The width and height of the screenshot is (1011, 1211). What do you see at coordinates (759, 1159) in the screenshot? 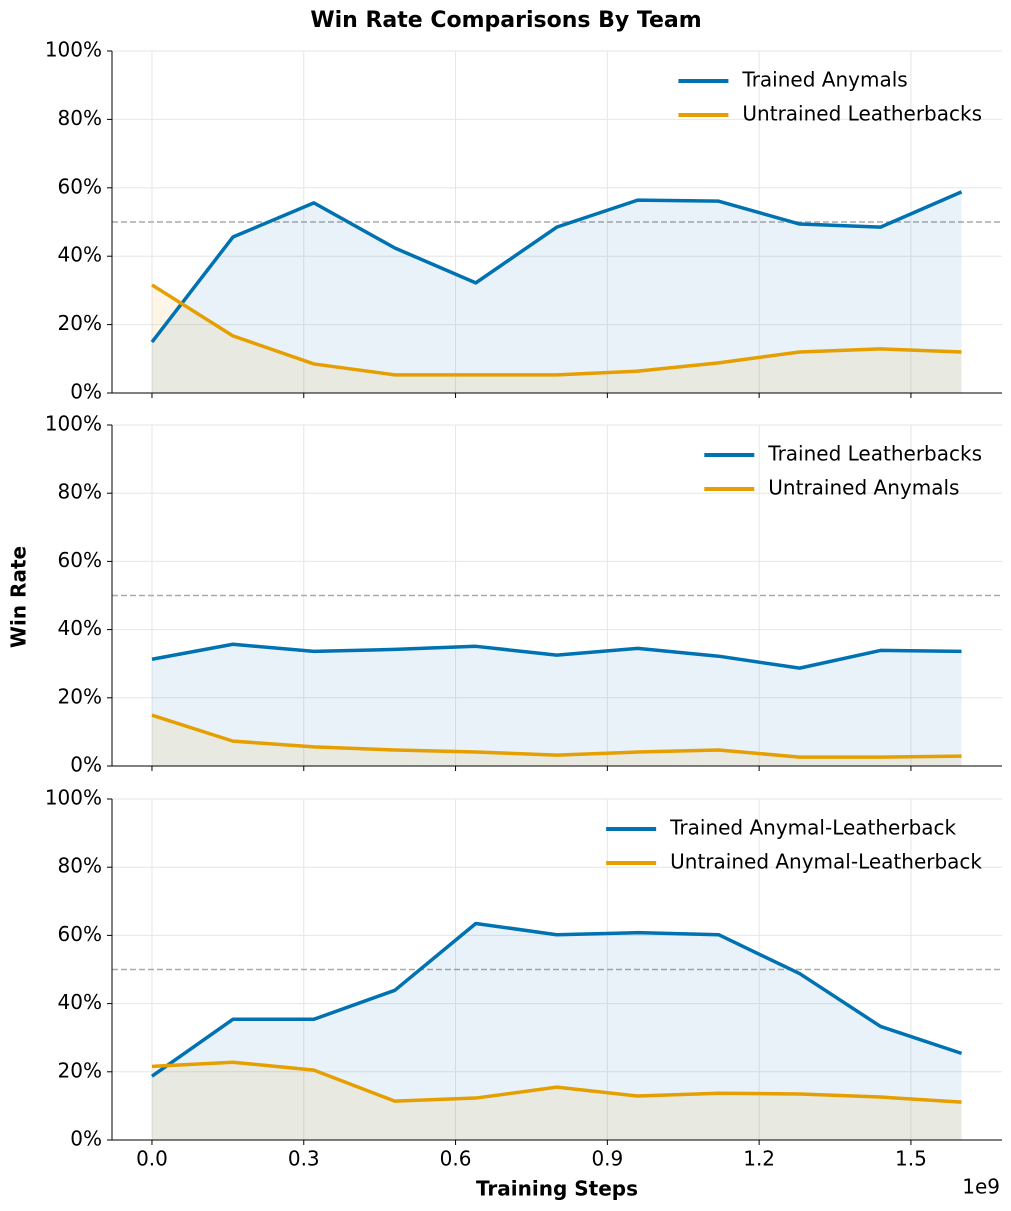
I see `x-tick-label: 1.2` at bounding box center [759, 1159].